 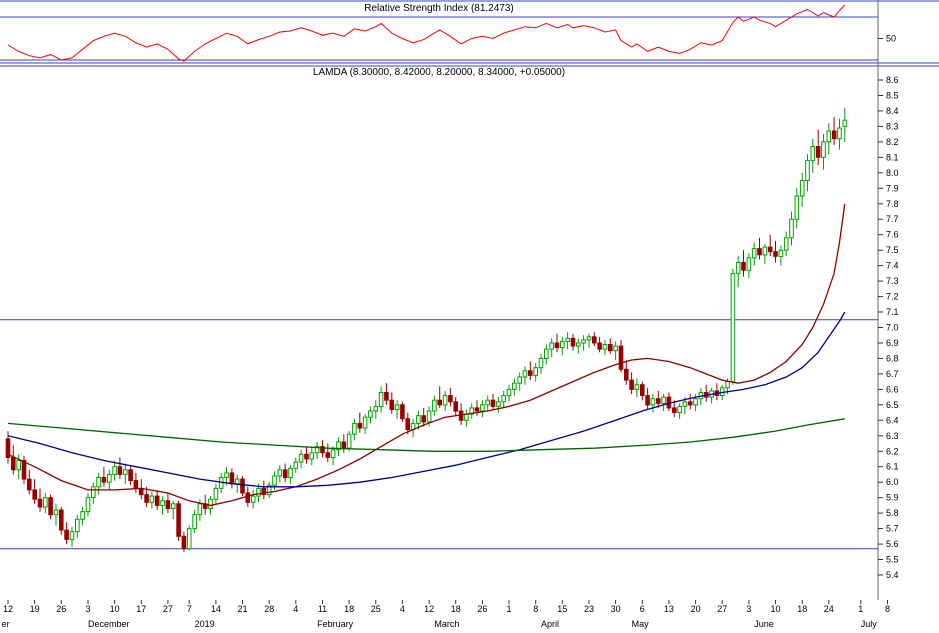 What do you see at coordinates (802, 609) in the screenshot?
I see `svg-text: 18` at bounding box center [802, 609].